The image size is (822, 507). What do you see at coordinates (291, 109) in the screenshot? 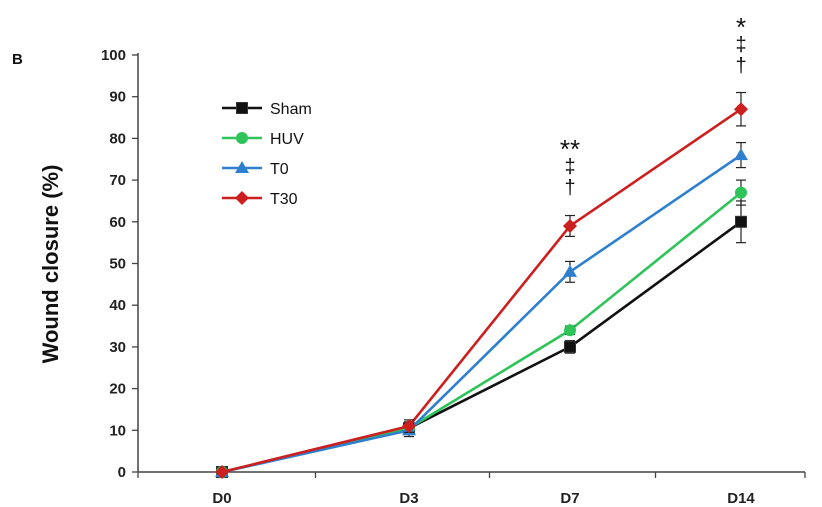
I see `legend-label: Sham` at bounding box center [291, 109].